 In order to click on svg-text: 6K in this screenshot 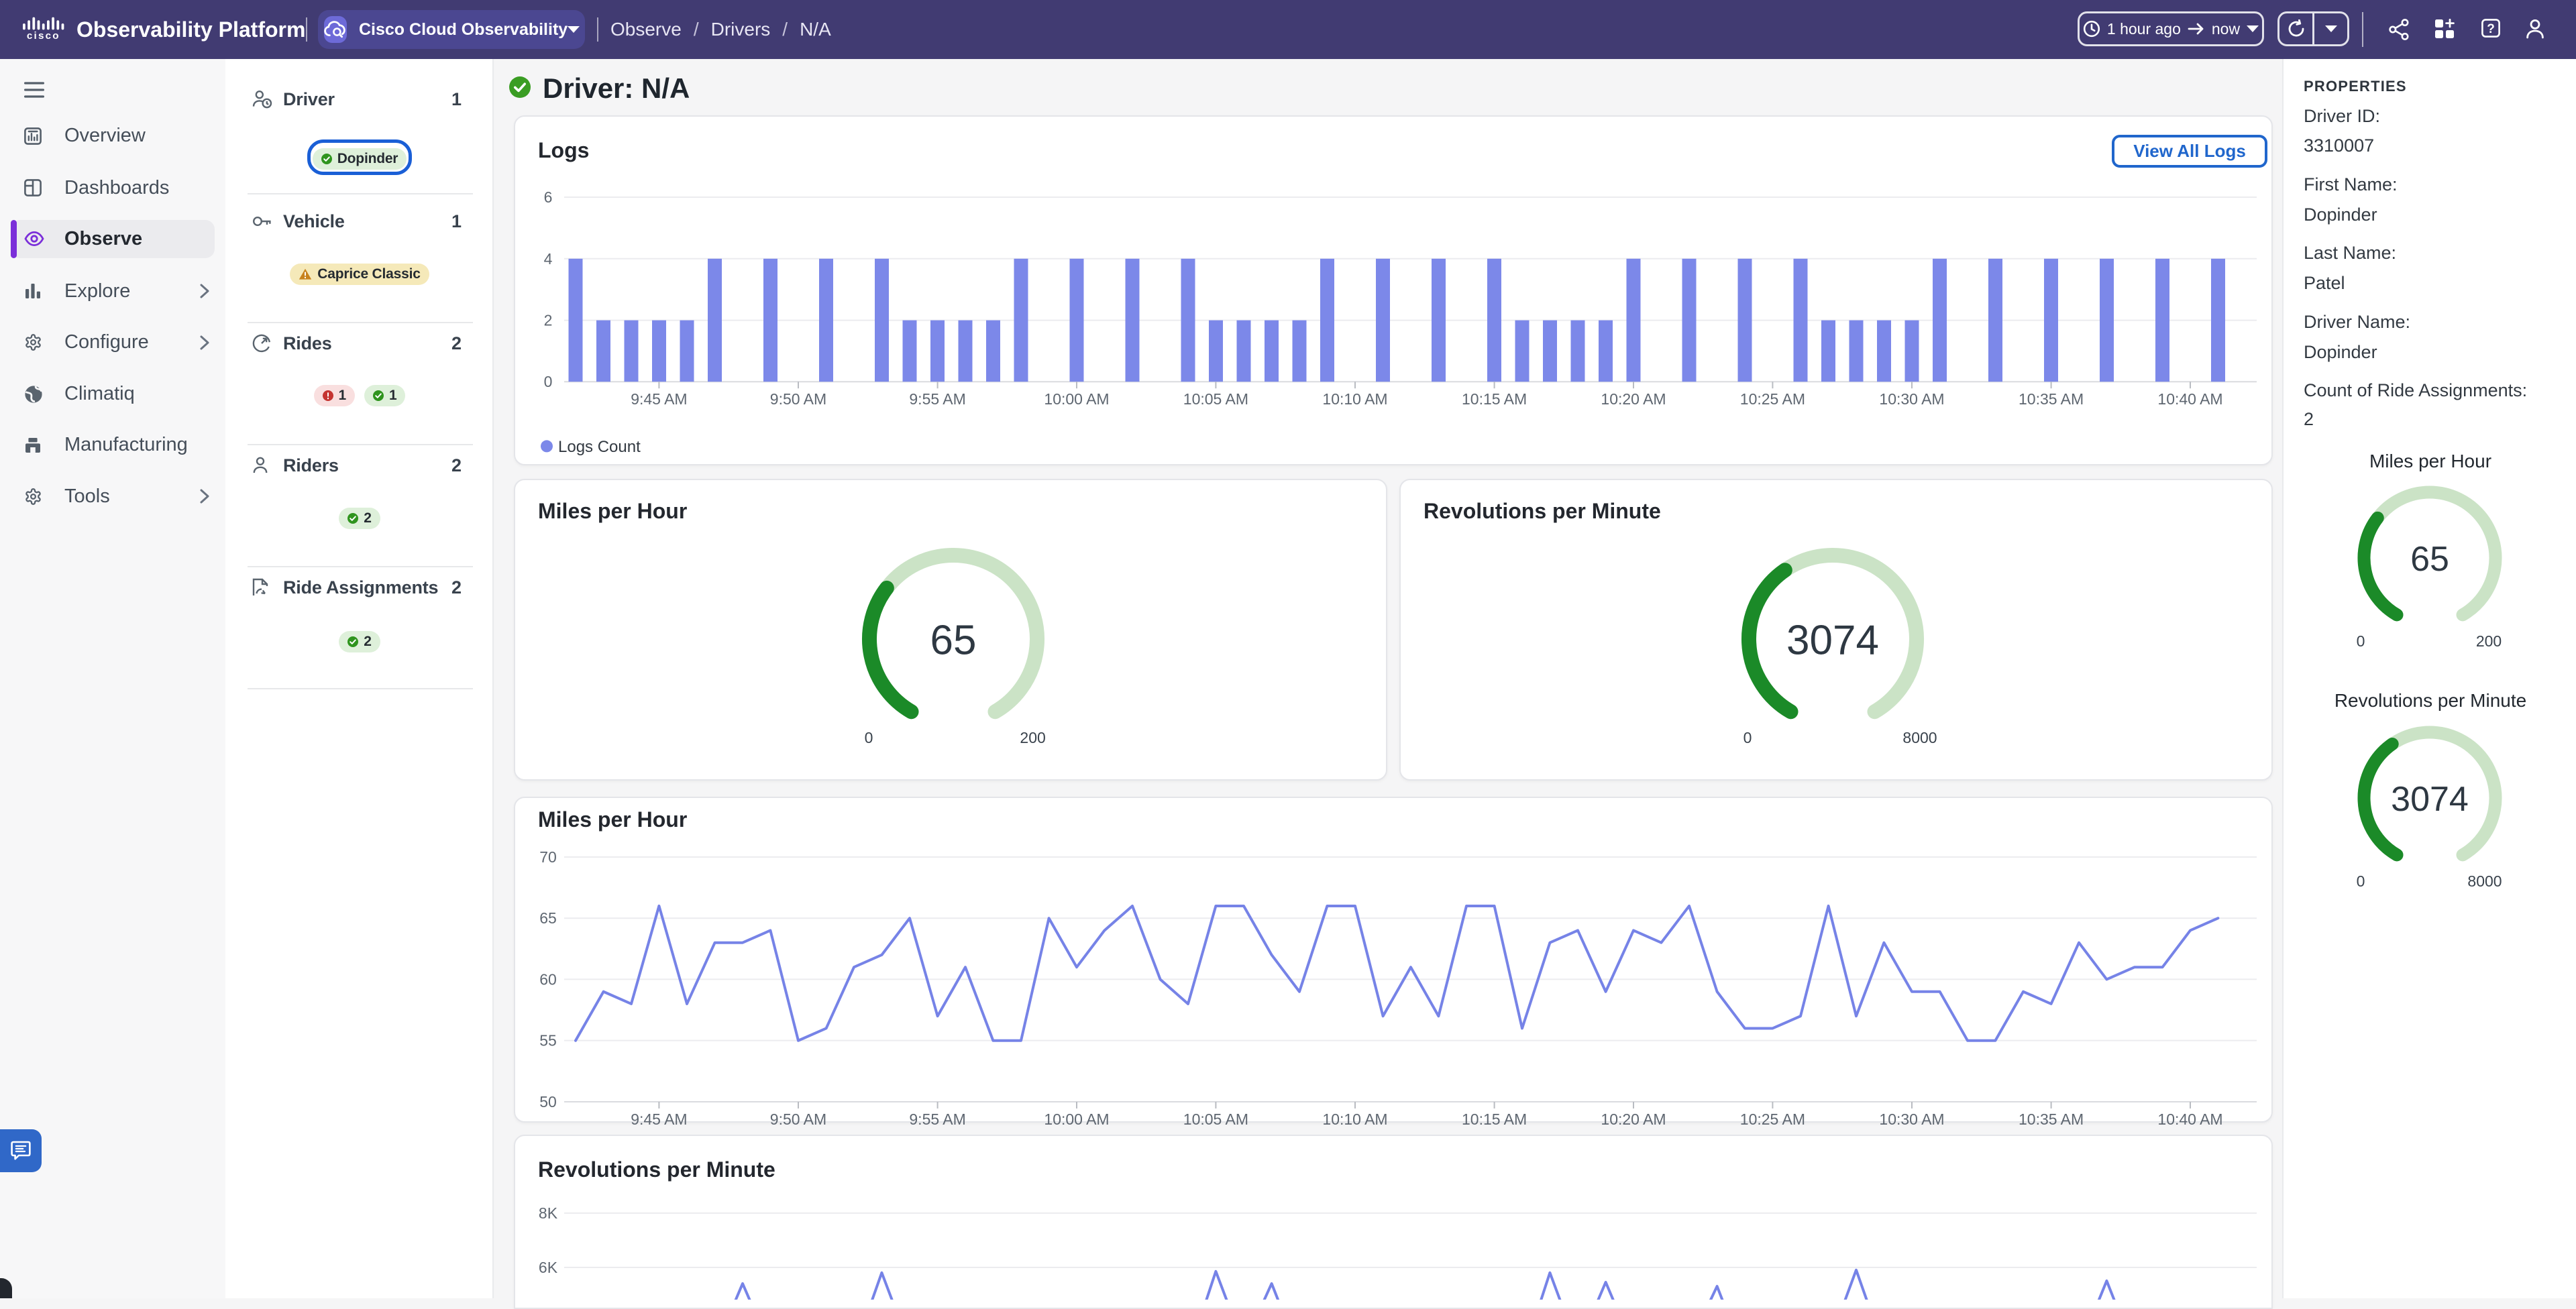, I will do `click(548, 1268)`.